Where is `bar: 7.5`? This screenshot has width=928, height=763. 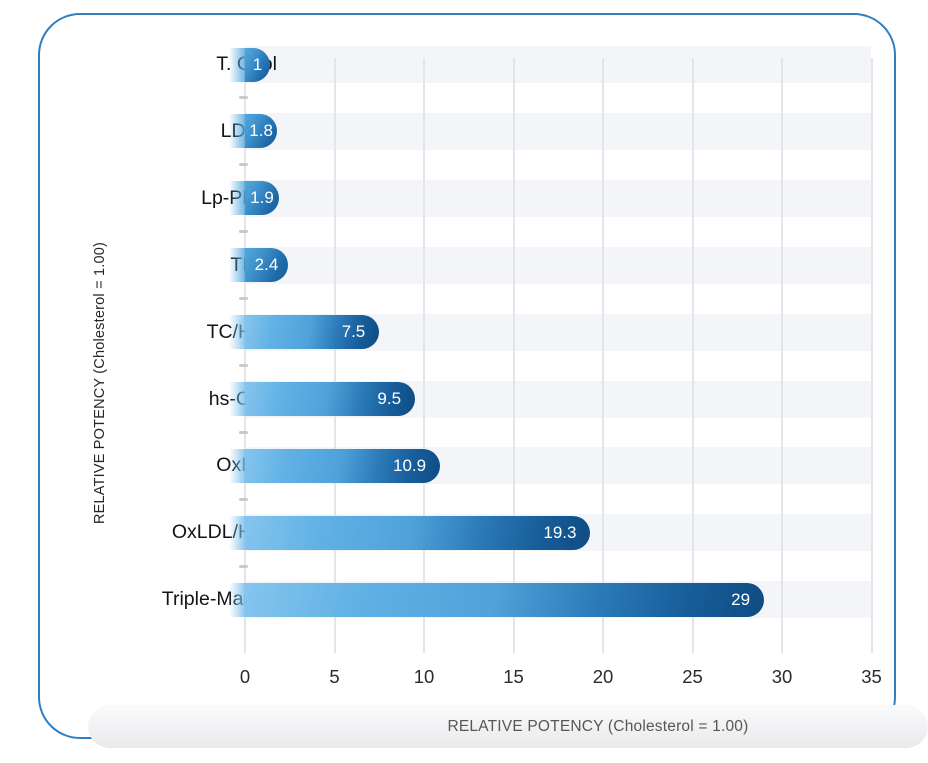
bar: 7.5 is located at coordinates (304, 332).